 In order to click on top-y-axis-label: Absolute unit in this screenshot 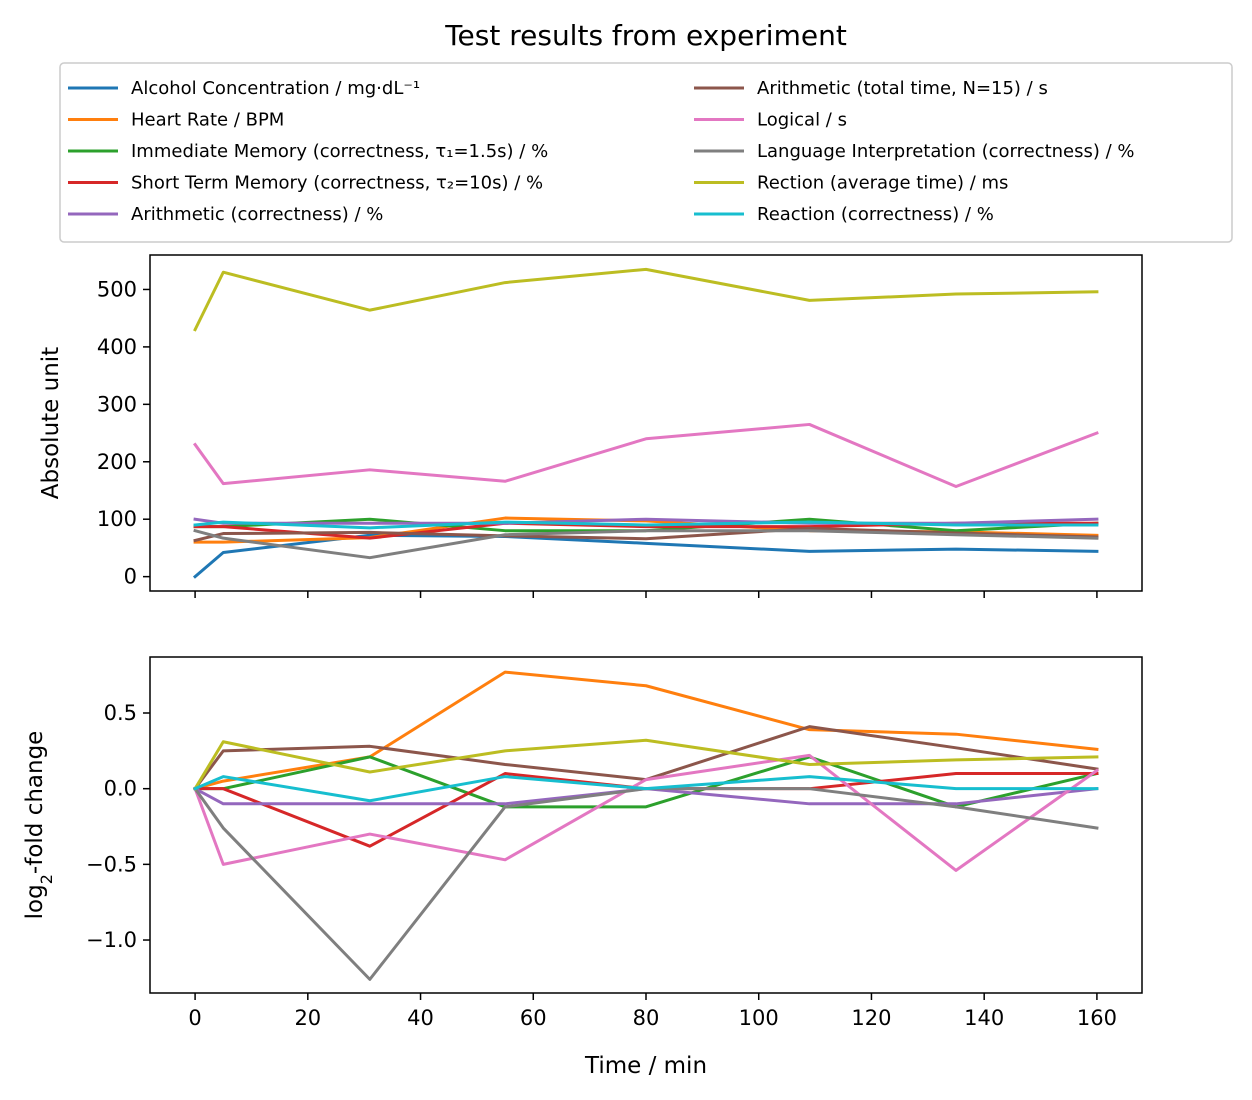, I will do `click(51, 423)`.